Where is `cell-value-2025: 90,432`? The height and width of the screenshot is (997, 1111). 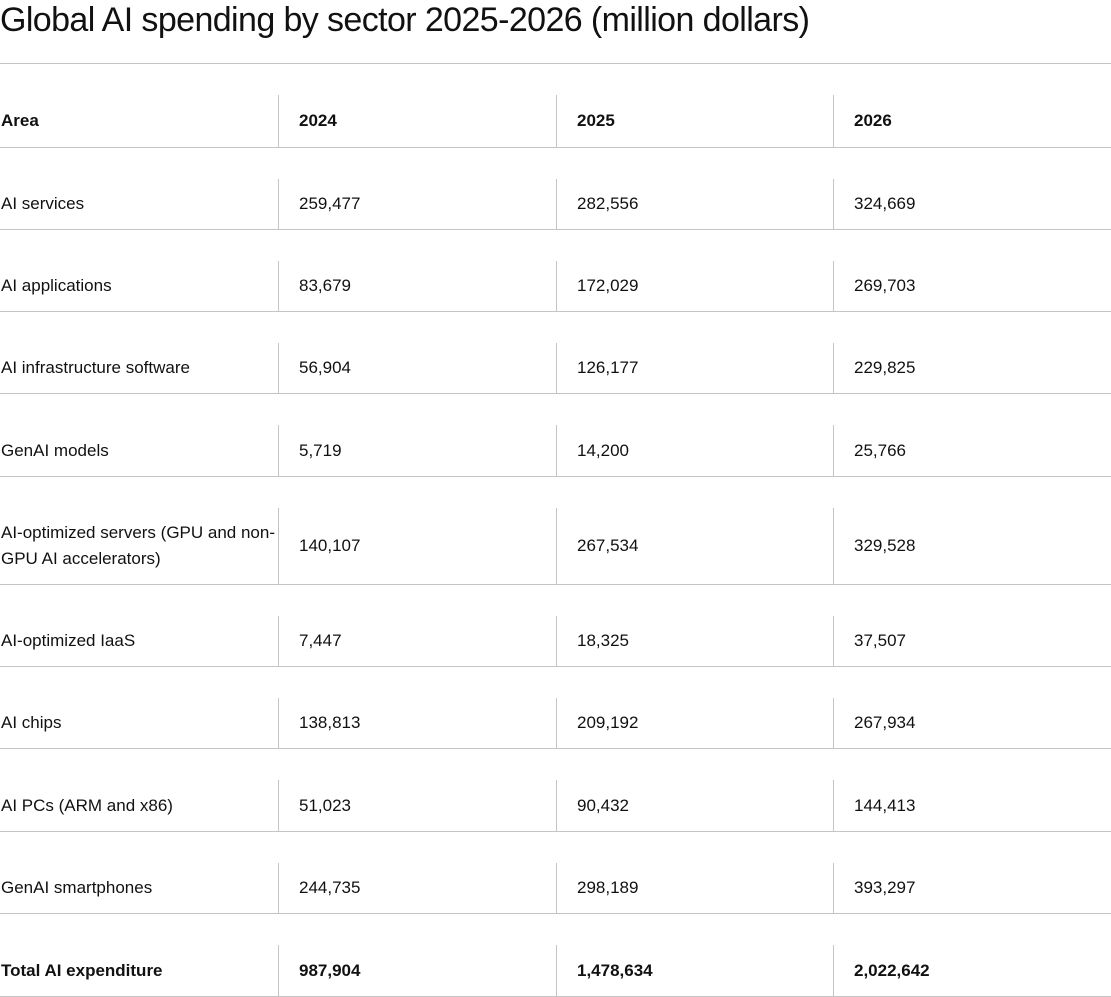 cell-value-2025: 90,432 is located at coordinates (694, 805).